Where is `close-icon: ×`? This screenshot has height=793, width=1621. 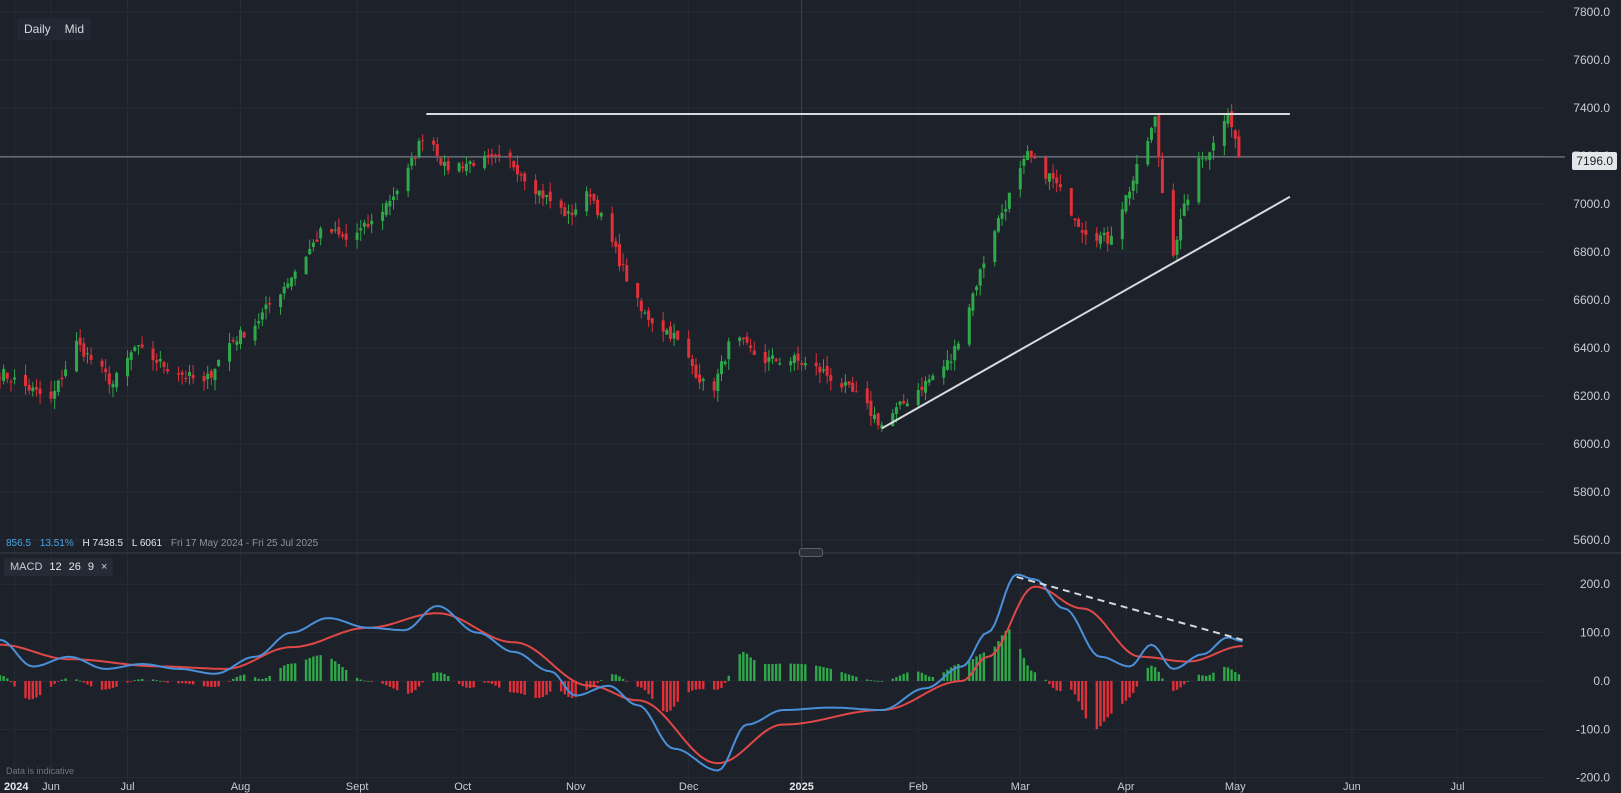
close-icon: × is located at coordinates (104, 567).